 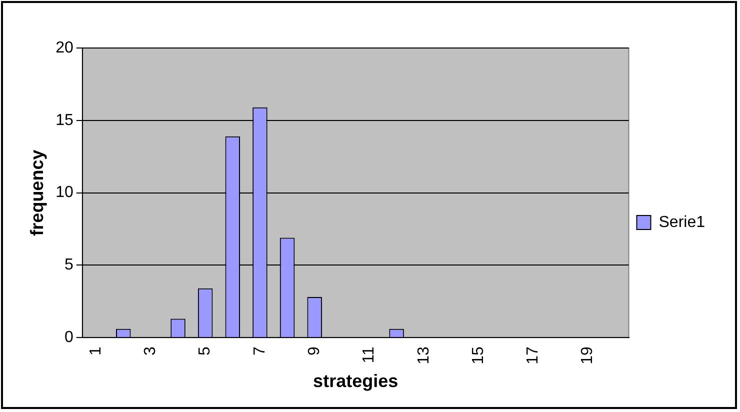 I want to click on x-tick-label: 7, so click(x=259, y=351).